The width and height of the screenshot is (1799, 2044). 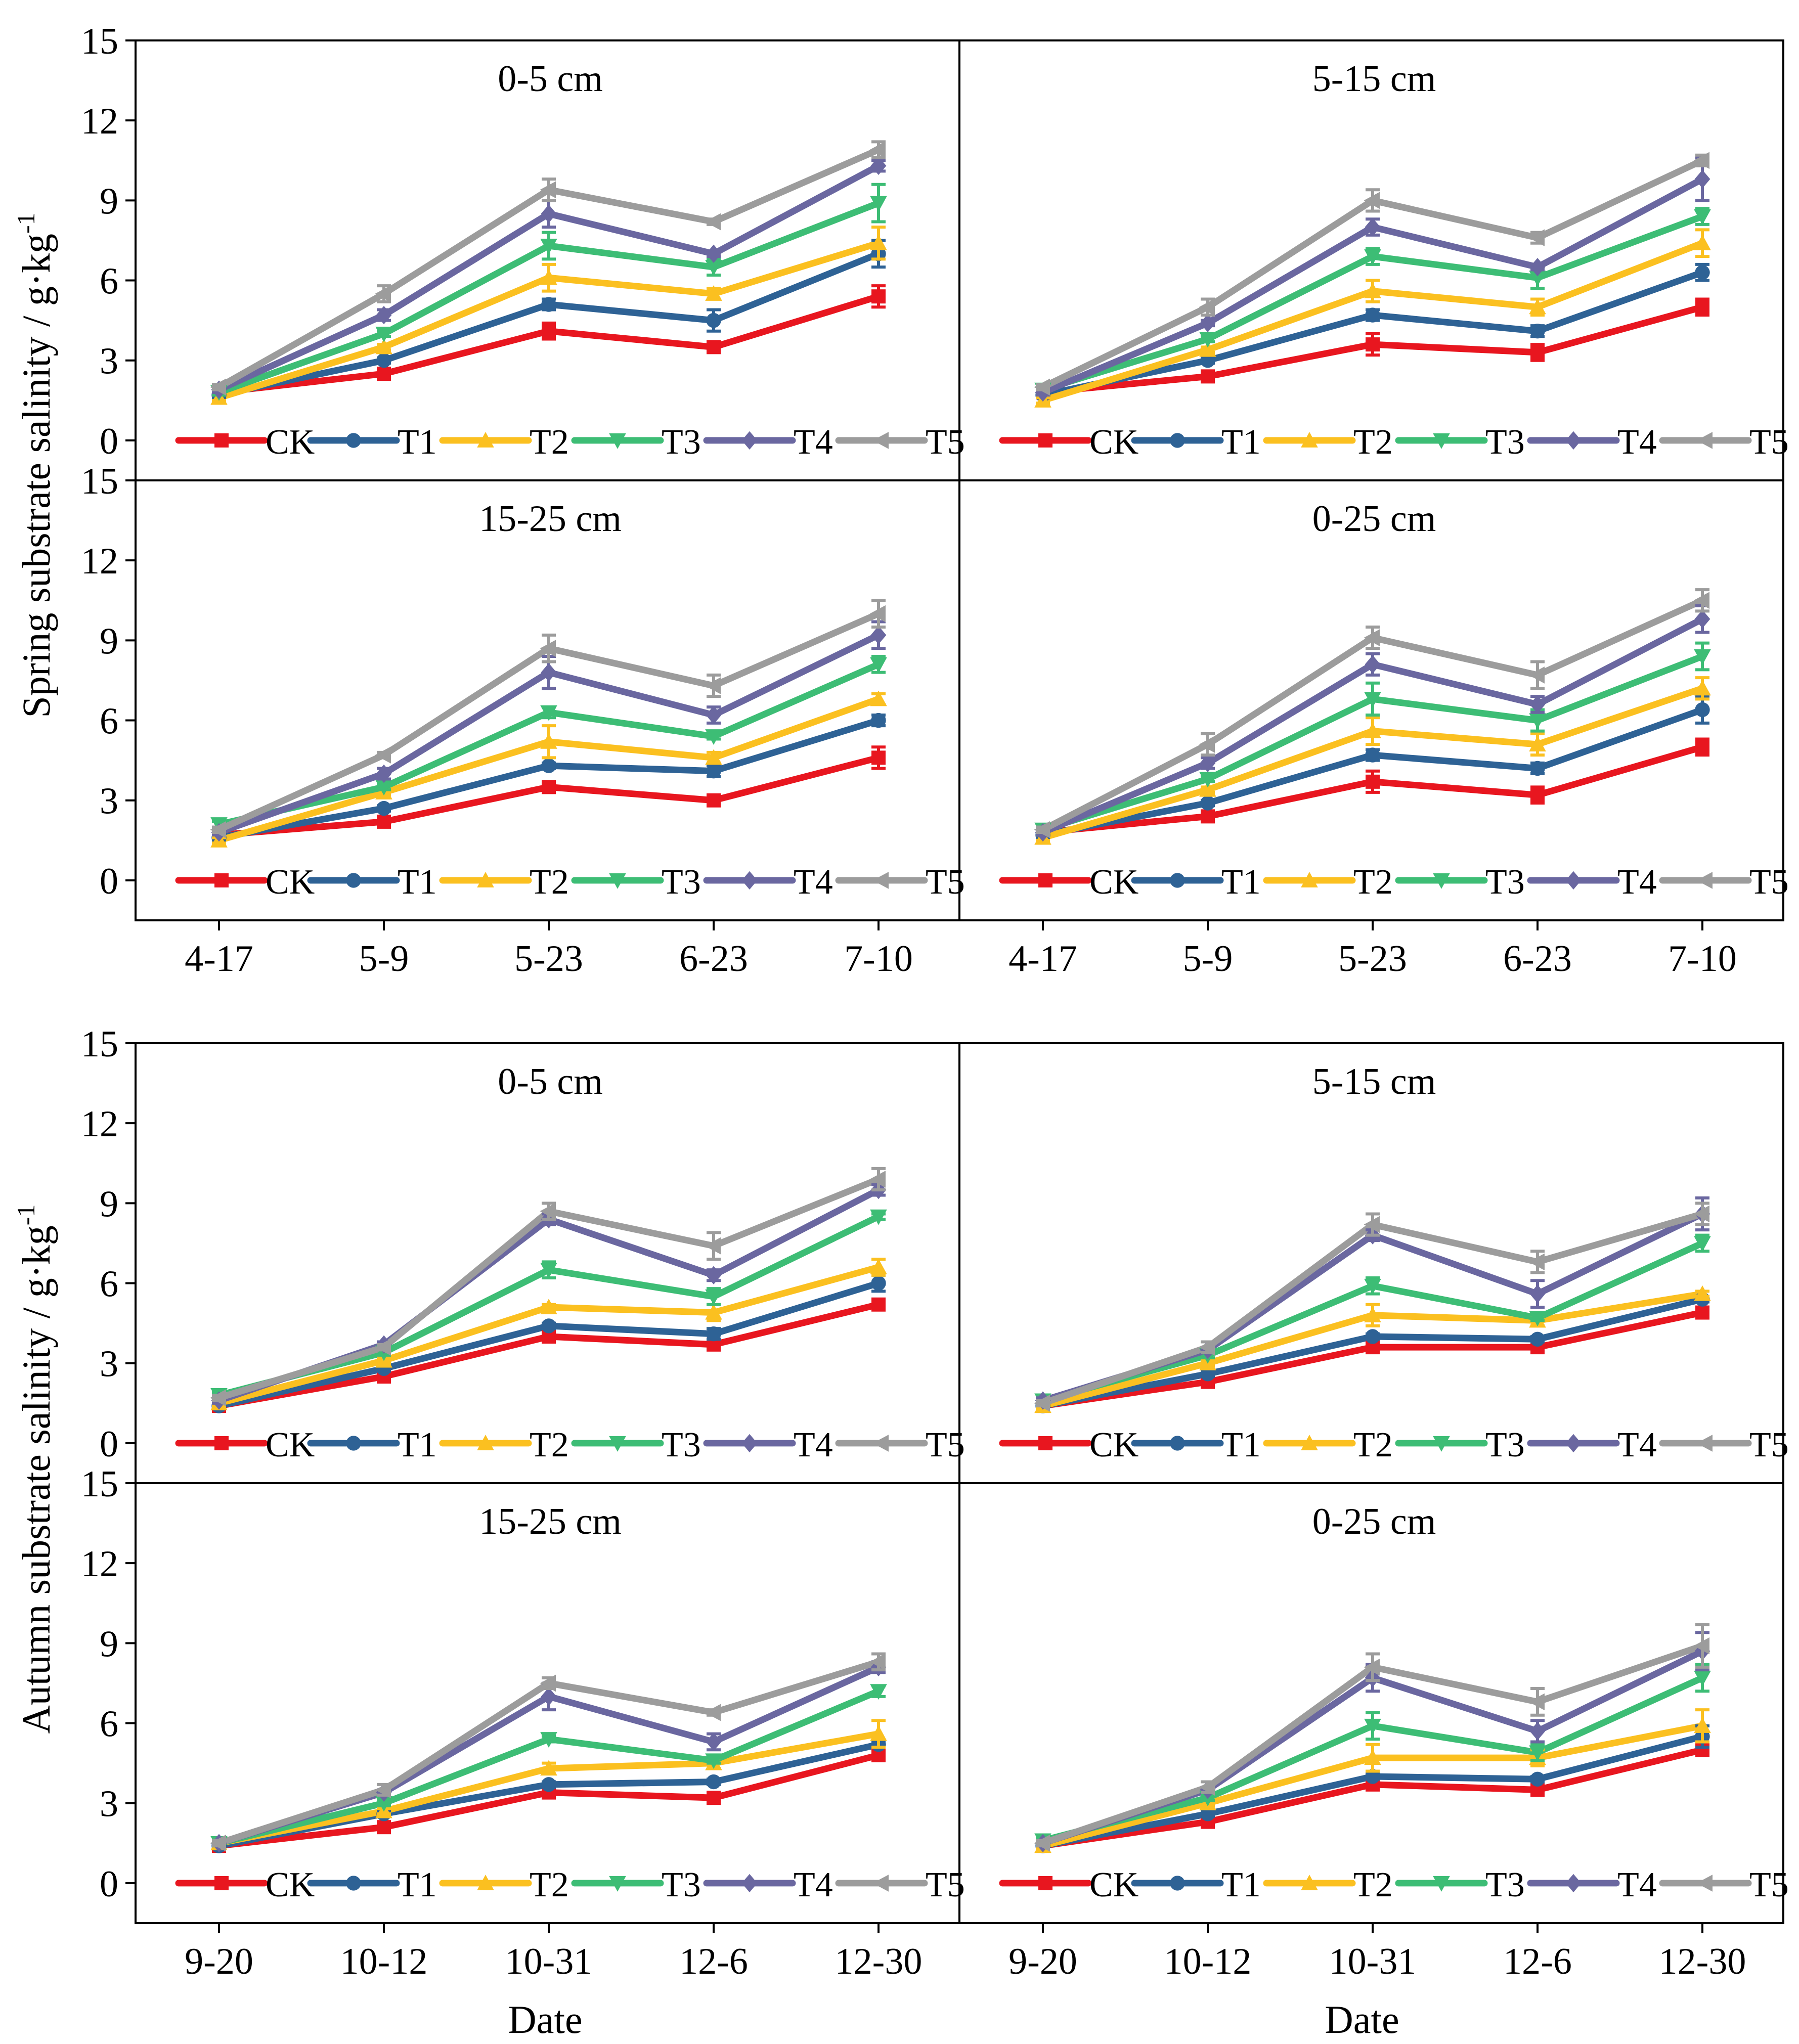 What do you see at coordinates (1702, 1961) in the screenshot?
I see `x-tick-label: 12-30` at bounding box center [1702, 1961].